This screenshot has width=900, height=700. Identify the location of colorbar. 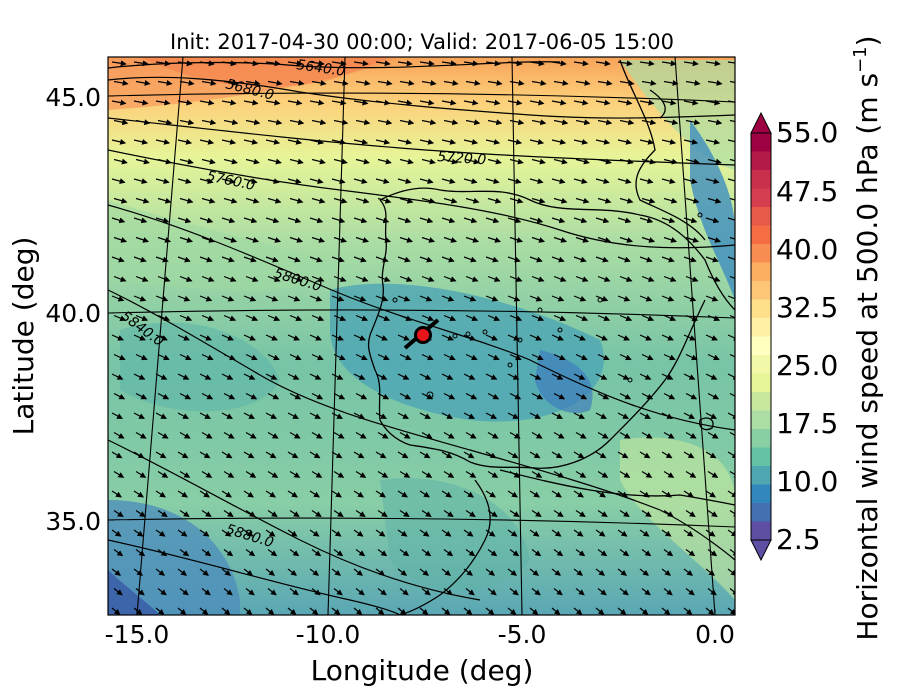
(761, 336).